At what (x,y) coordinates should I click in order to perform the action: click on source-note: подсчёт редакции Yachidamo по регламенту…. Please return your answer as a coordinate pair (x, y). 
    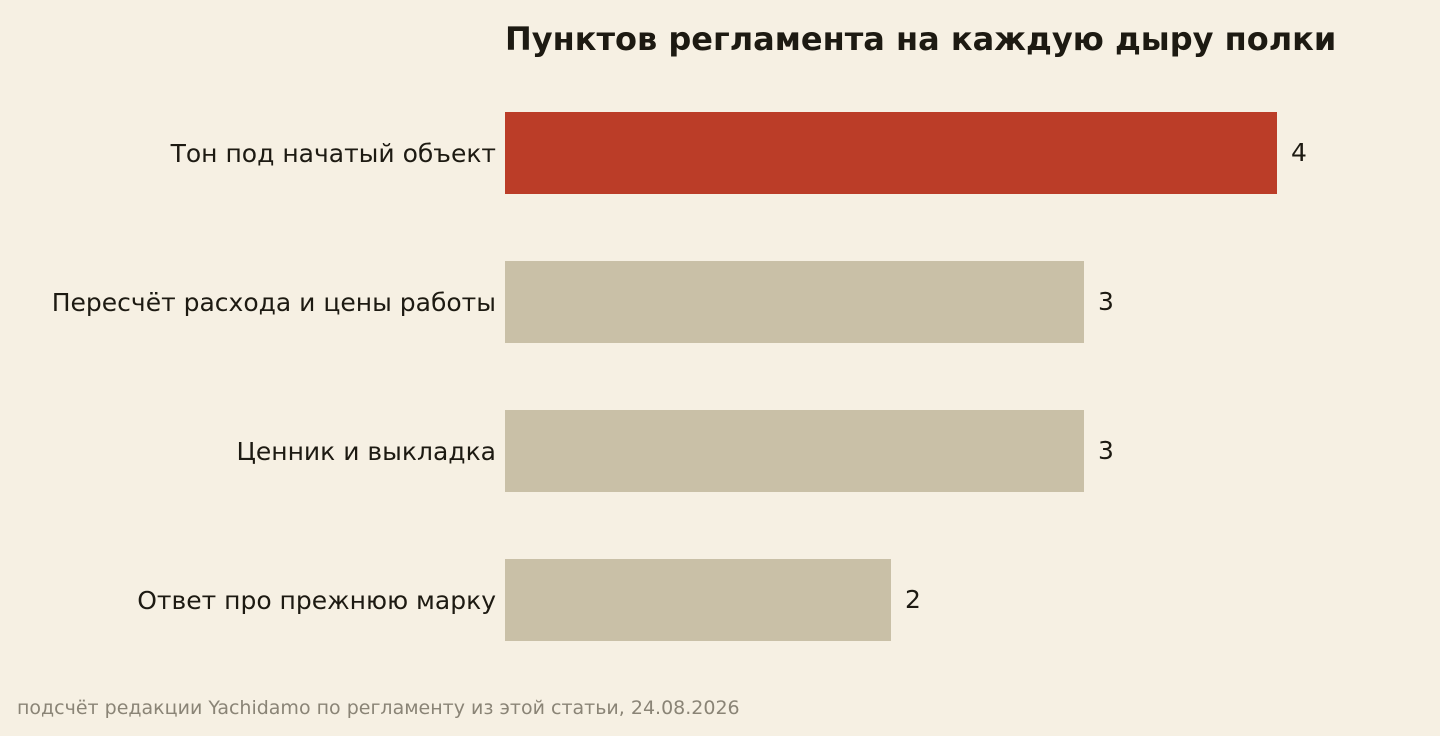
    Looking at the image, I should click on (378, 708).